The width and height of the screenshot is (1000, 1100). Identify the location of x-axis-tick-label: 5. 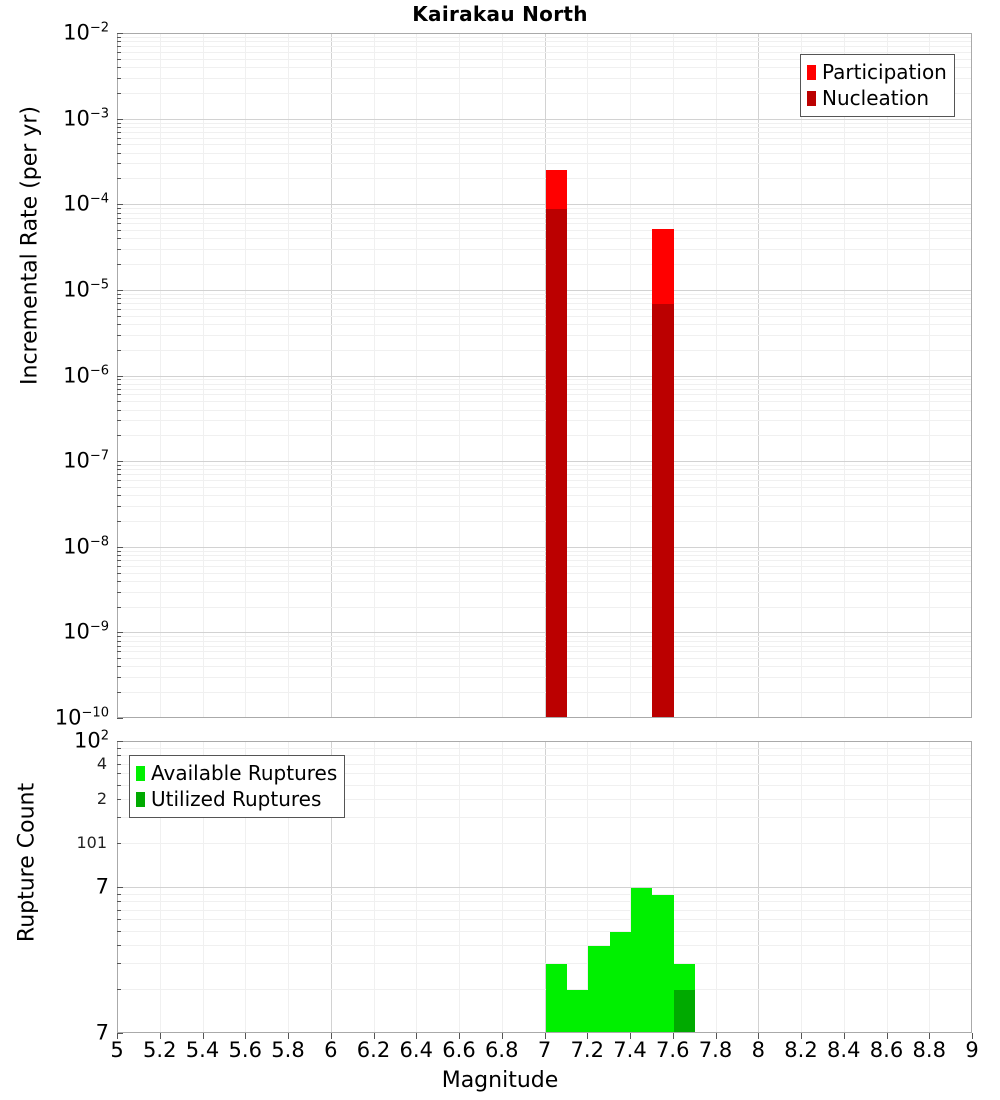
(117, 1050).